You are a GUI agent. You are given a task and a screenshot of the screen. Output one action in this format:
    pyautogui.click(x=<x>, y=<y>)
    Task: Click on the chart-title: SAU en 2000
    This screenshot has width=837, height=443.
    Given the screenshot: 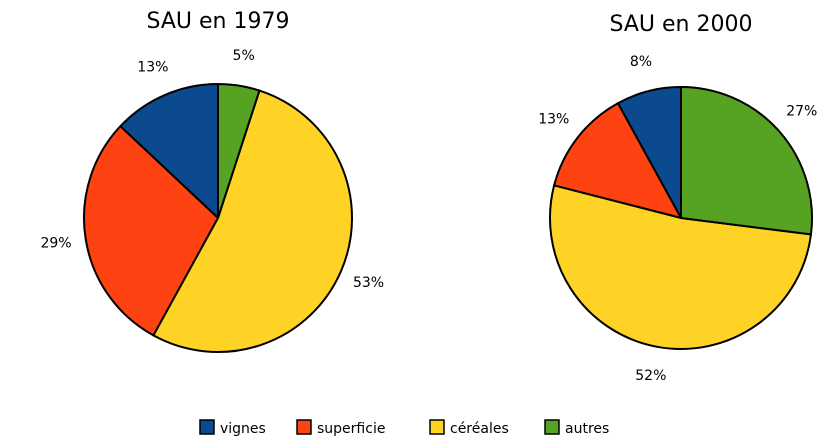 What is the action you would take?
    pyautogui.click(x=681, y=24)
    